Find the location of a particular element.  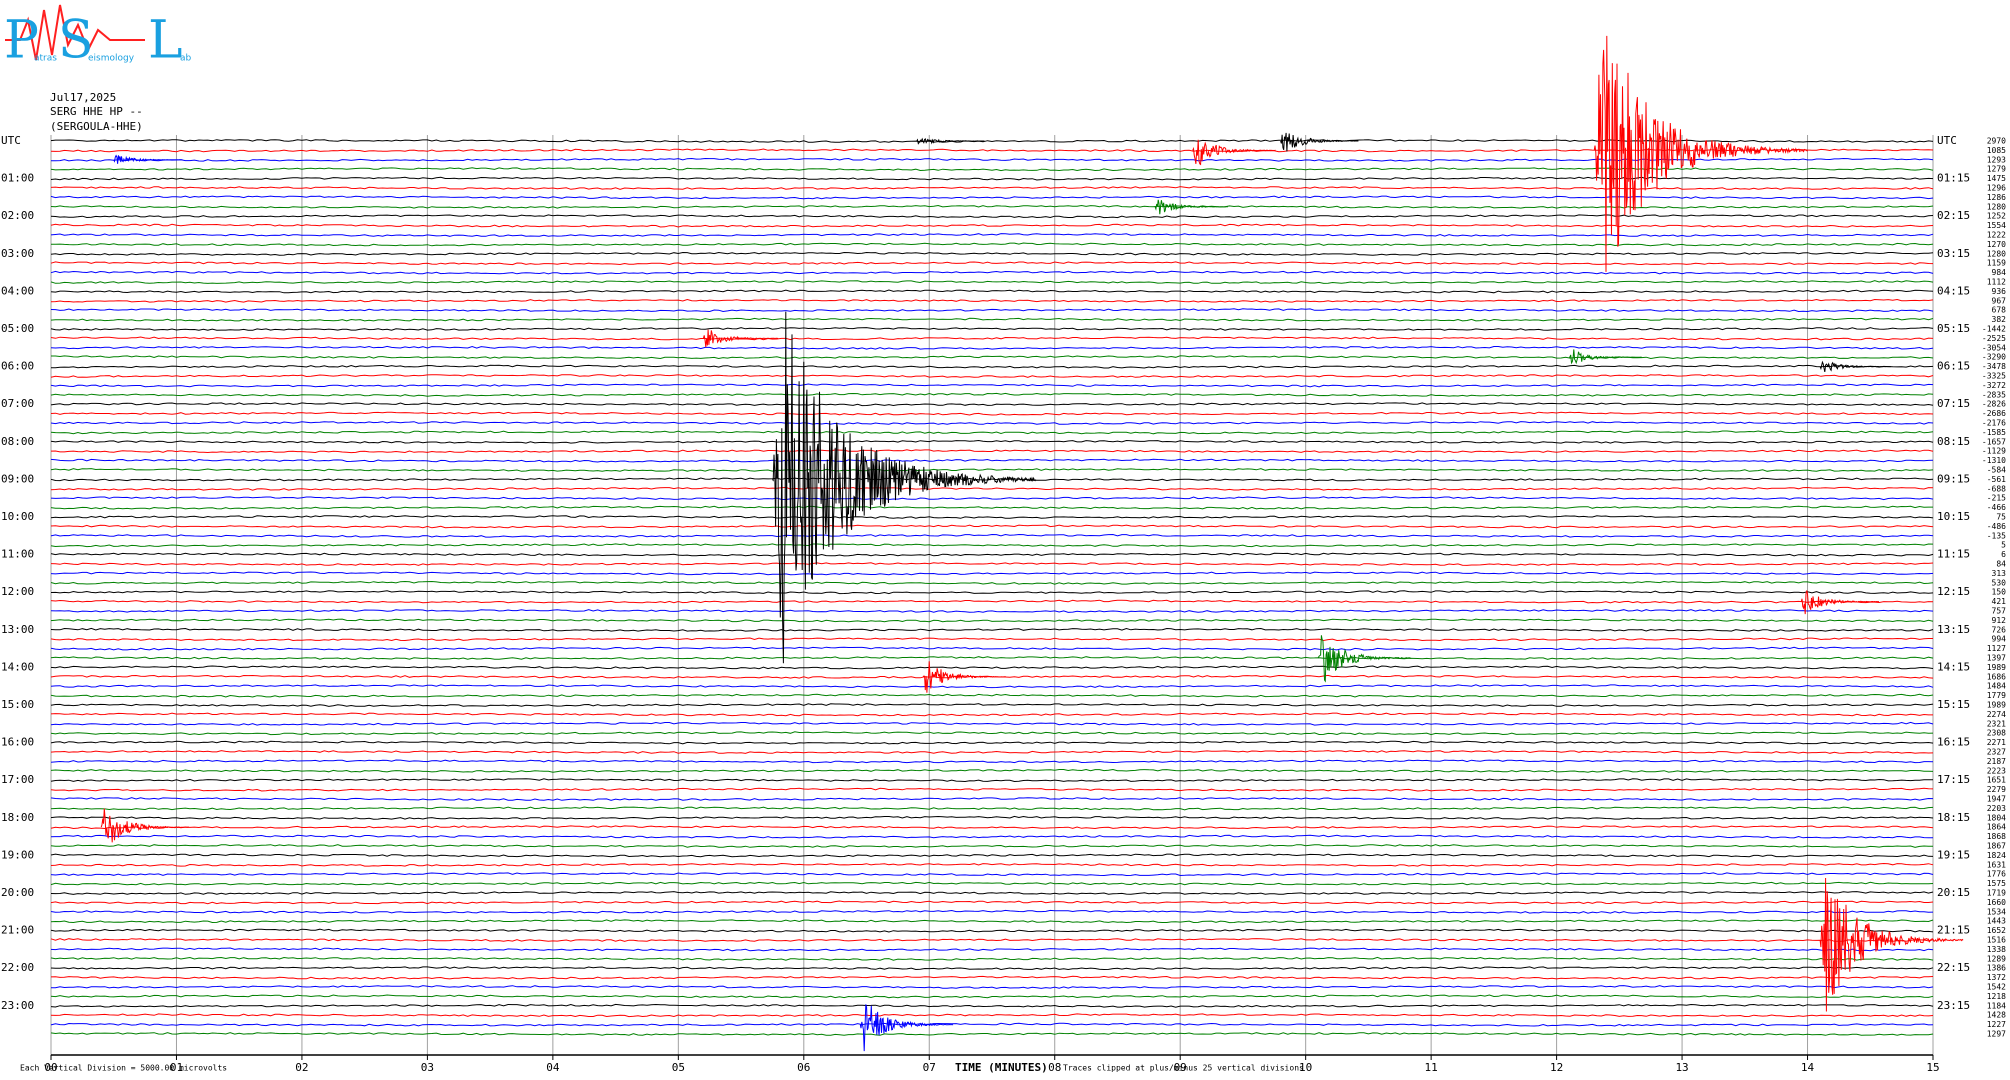

trace-value: -3325 is located at coordinates (1994, 376).